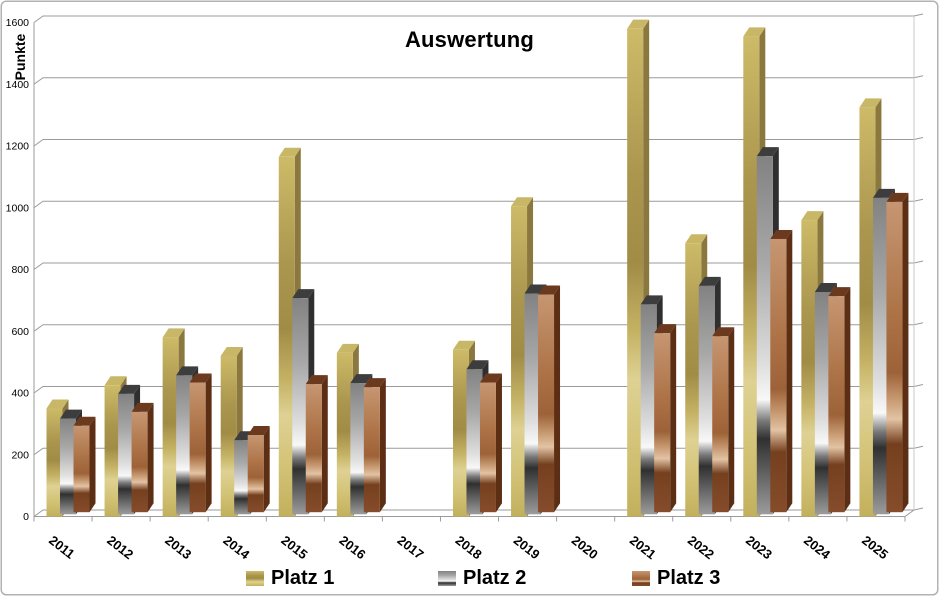  I want to click on y-tick-label: 400, so click(20, 394).